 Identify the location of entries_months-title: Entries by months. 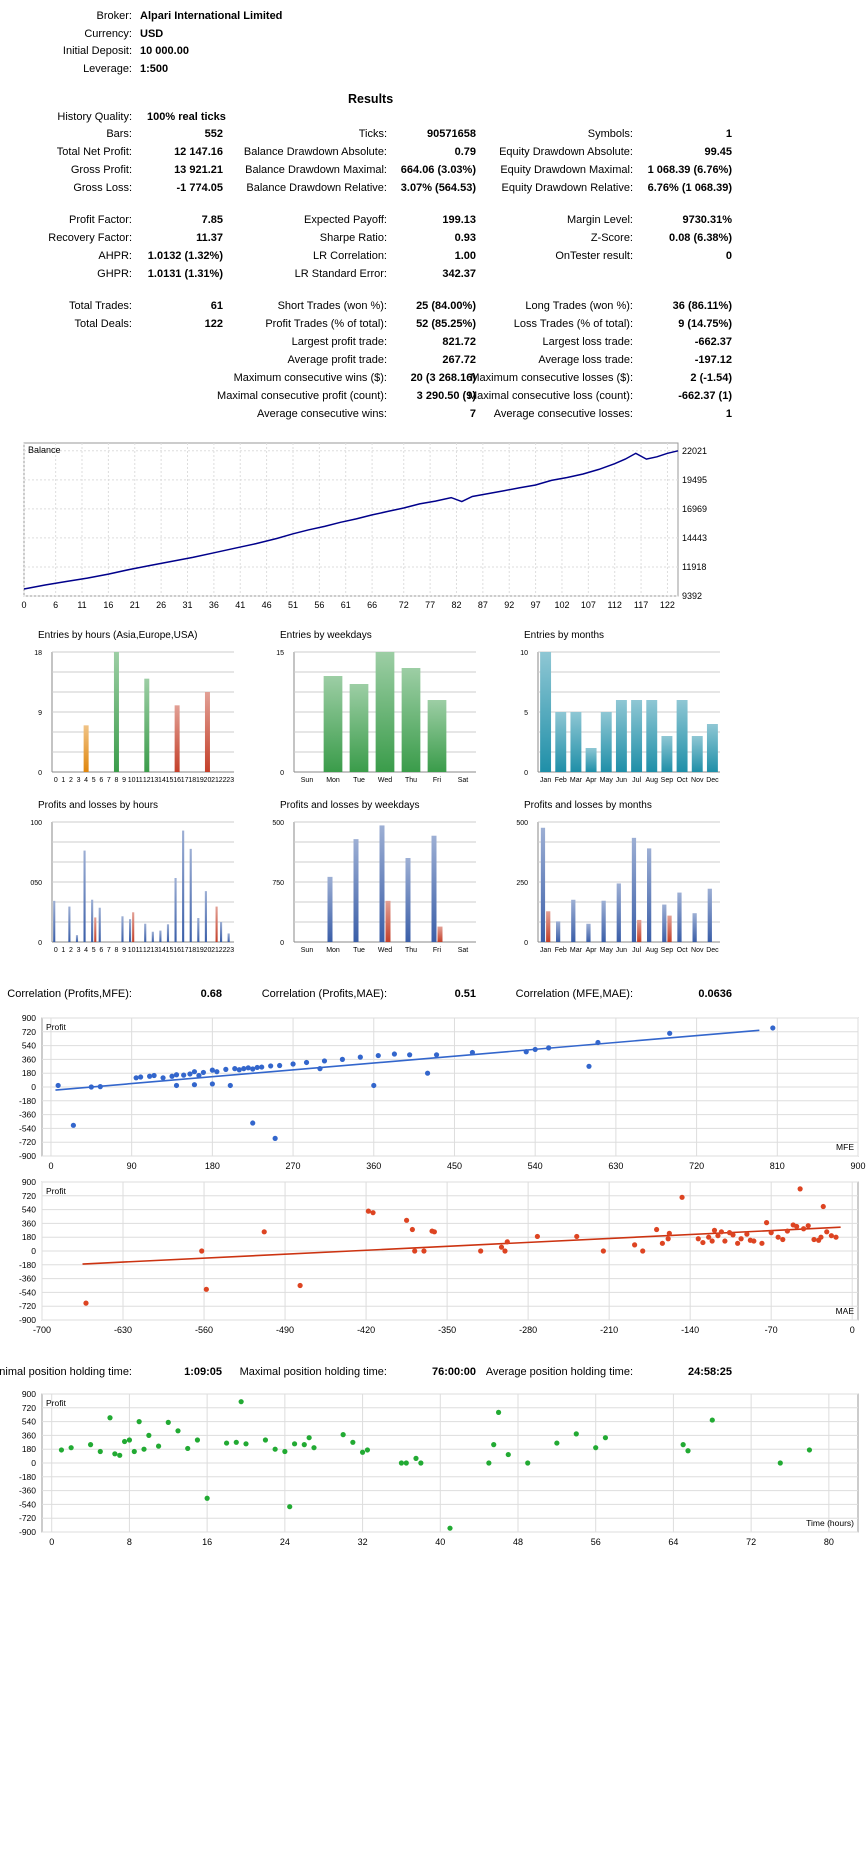
(564, 635).